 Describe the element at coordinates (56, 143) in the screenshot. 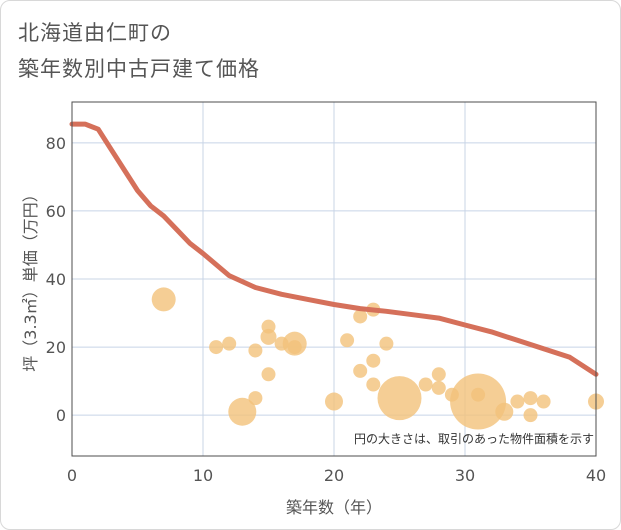

I see `y-tick-label: 80` at that location.